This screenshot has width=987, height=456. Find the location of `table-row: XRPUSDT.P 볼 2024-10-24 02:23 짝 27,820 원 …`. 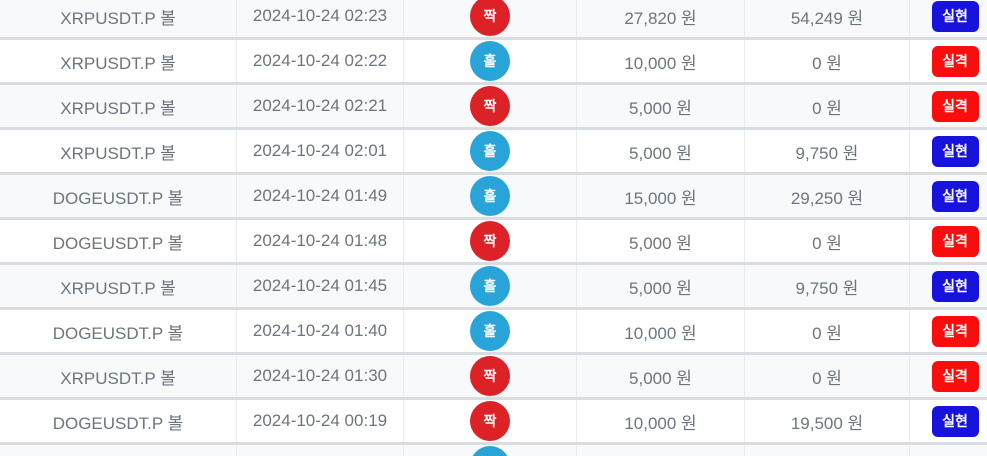

table-row: XRPUSDT.P 볼 2024-10-24 02:23 짝 27,820 원 … is located at coordinates (493, 20).